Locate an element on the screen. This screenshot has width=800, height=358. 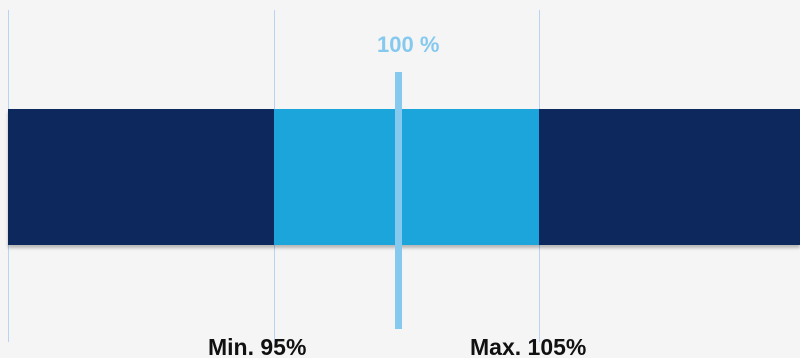
min-bound-label: Min. 95% is located at coordinates (257, 346).